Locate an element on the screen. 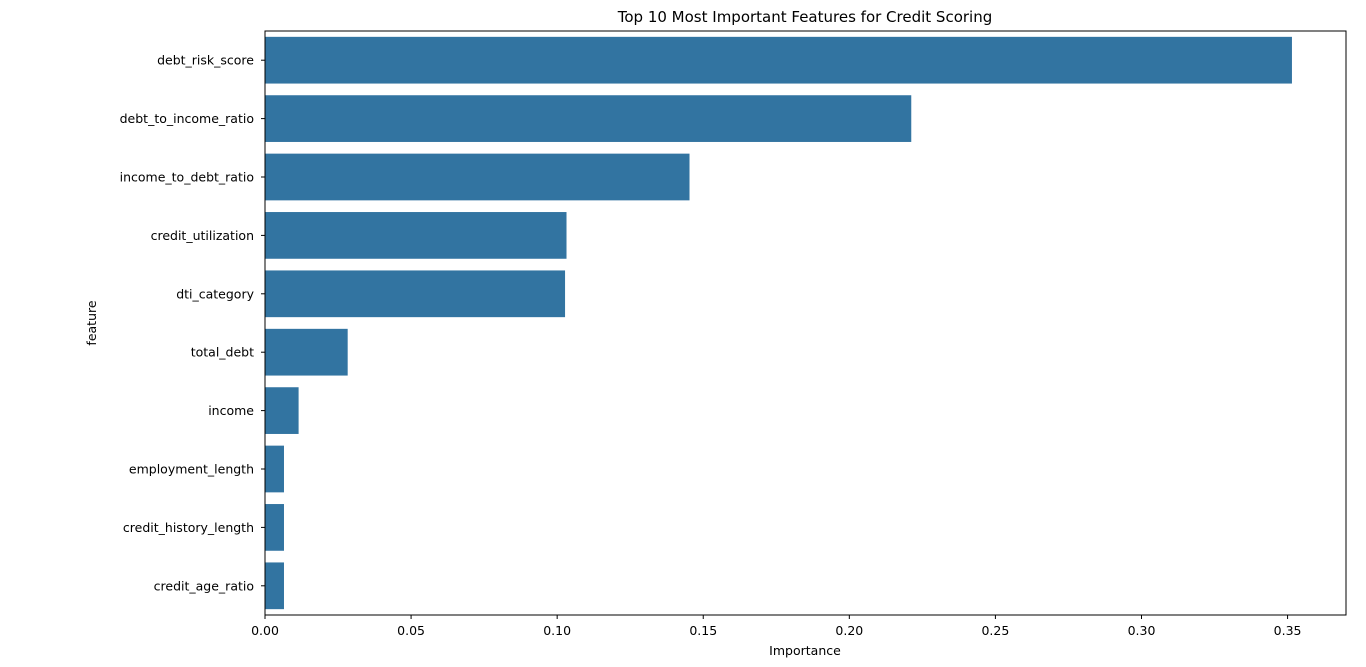 Image resolution: width=1366 pixels, height=667 pixels. y-tick-label-credit-utilization: credit_utilization is located at coordinates (202, 235).